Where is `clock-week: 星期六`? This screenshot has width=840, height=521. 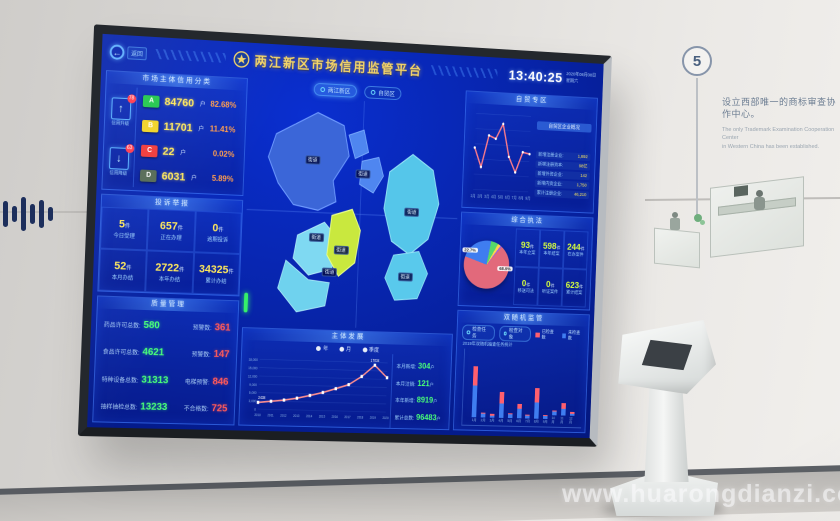 clock-week: 星期六 is located at coordinates (572, 80).